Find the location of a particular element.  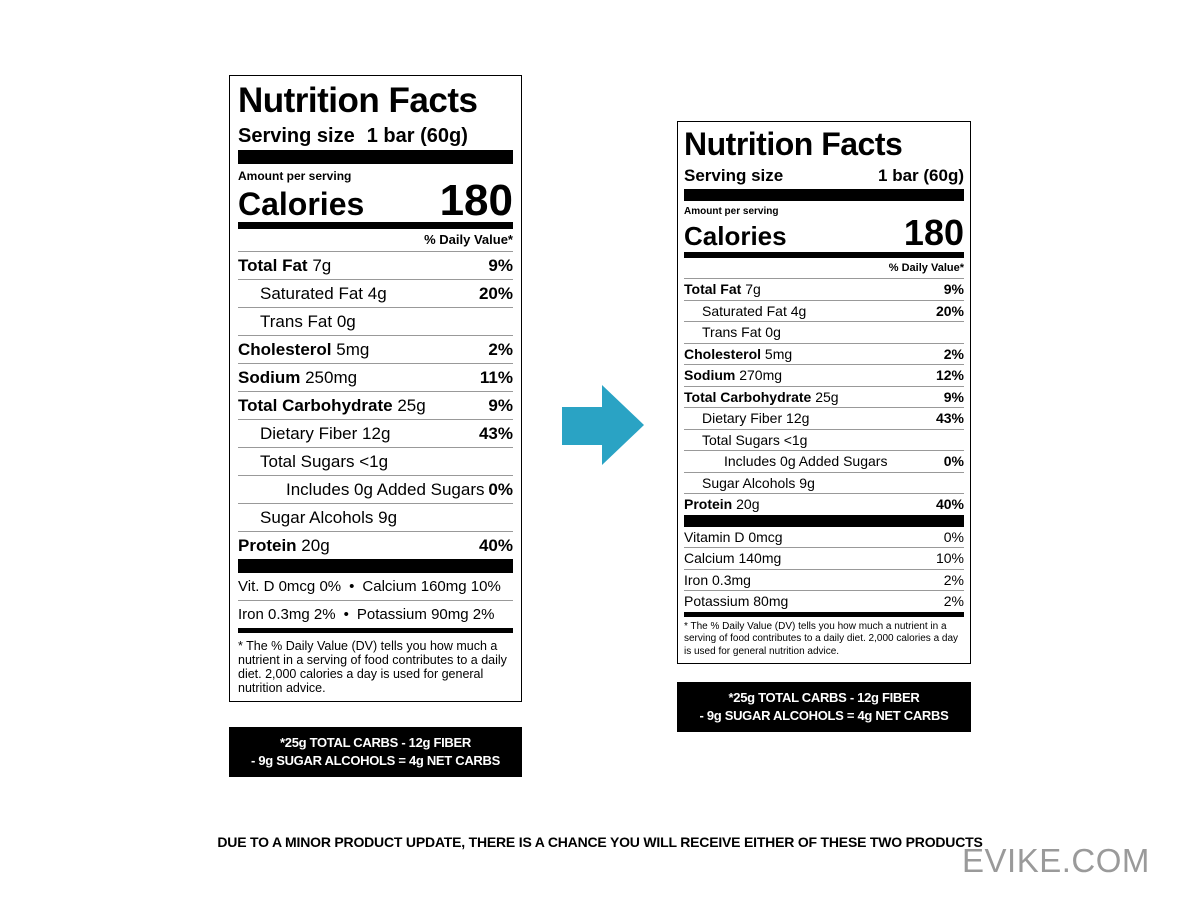

nutrient-row: Dietary Fiber 12g 43% is located at coordinates (375, 434).